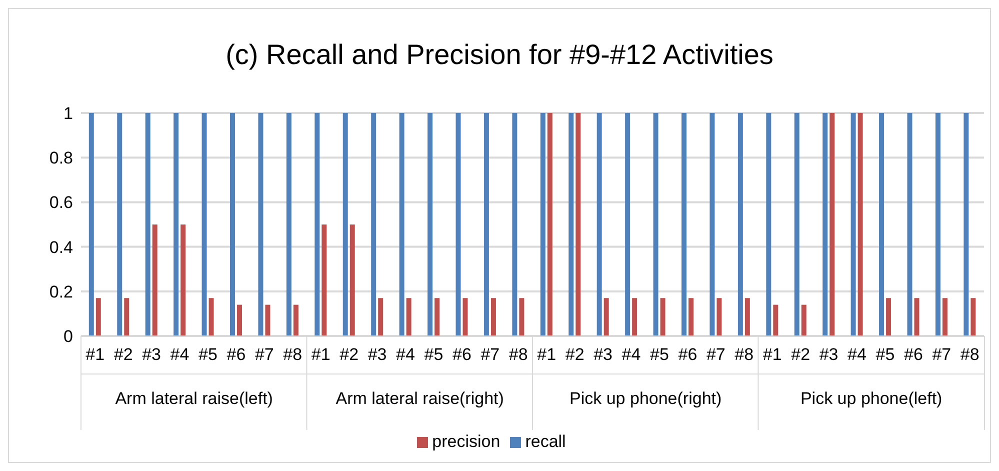 The image size is (999, 471). What do you see at coordinates (61, 202) in the screenshot?
I see `y-tick-label: 0.6` at bounding box center [61, 202].